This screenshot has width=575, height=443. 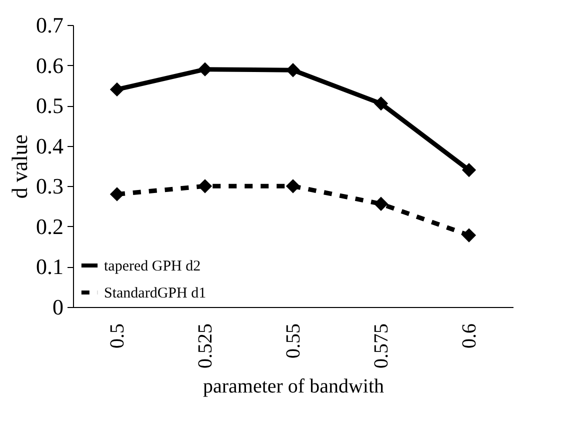 I want to click on x-tick-label: 0.575, so click(x=381, y=346).